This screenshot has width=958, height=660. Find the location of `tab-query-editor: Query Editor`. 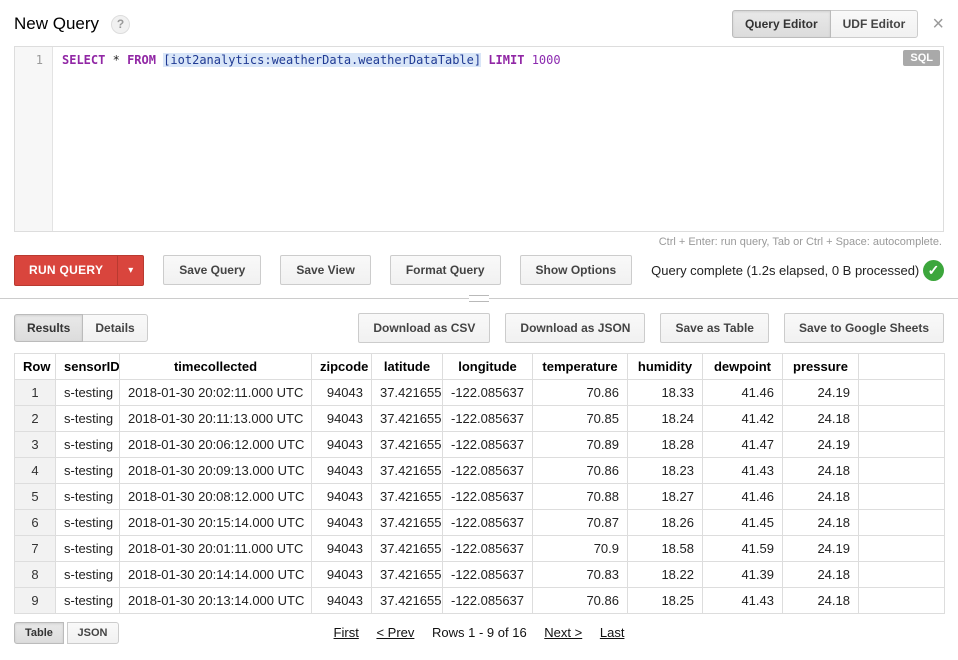

tab-query-editor: Query Editor is located at coordinates (781, 24).